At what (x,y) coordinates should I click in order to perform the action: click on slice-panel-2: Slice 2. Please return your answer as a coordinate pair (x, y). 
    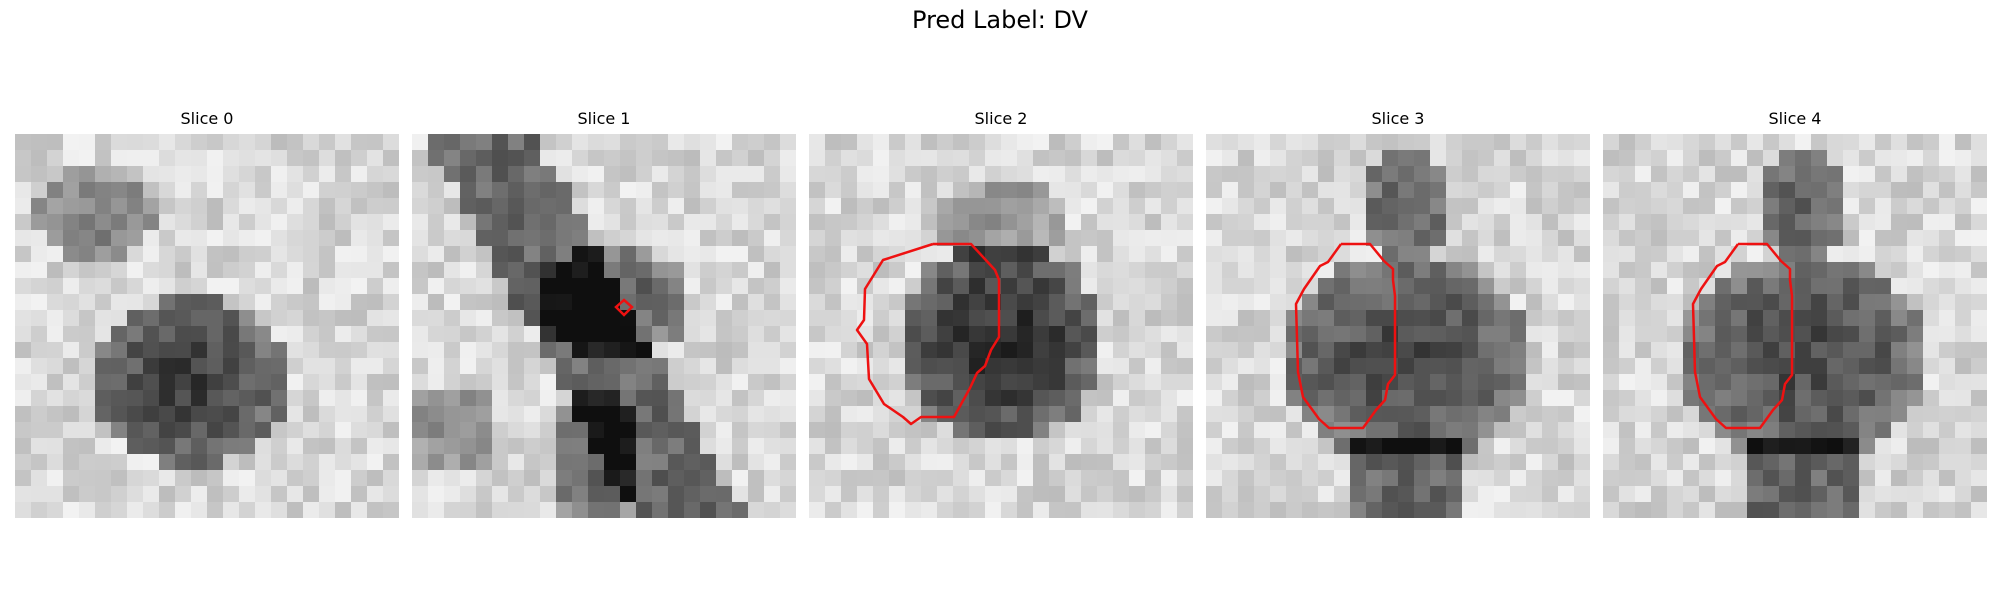
    Looking at the image, I should click on (1001, 313).